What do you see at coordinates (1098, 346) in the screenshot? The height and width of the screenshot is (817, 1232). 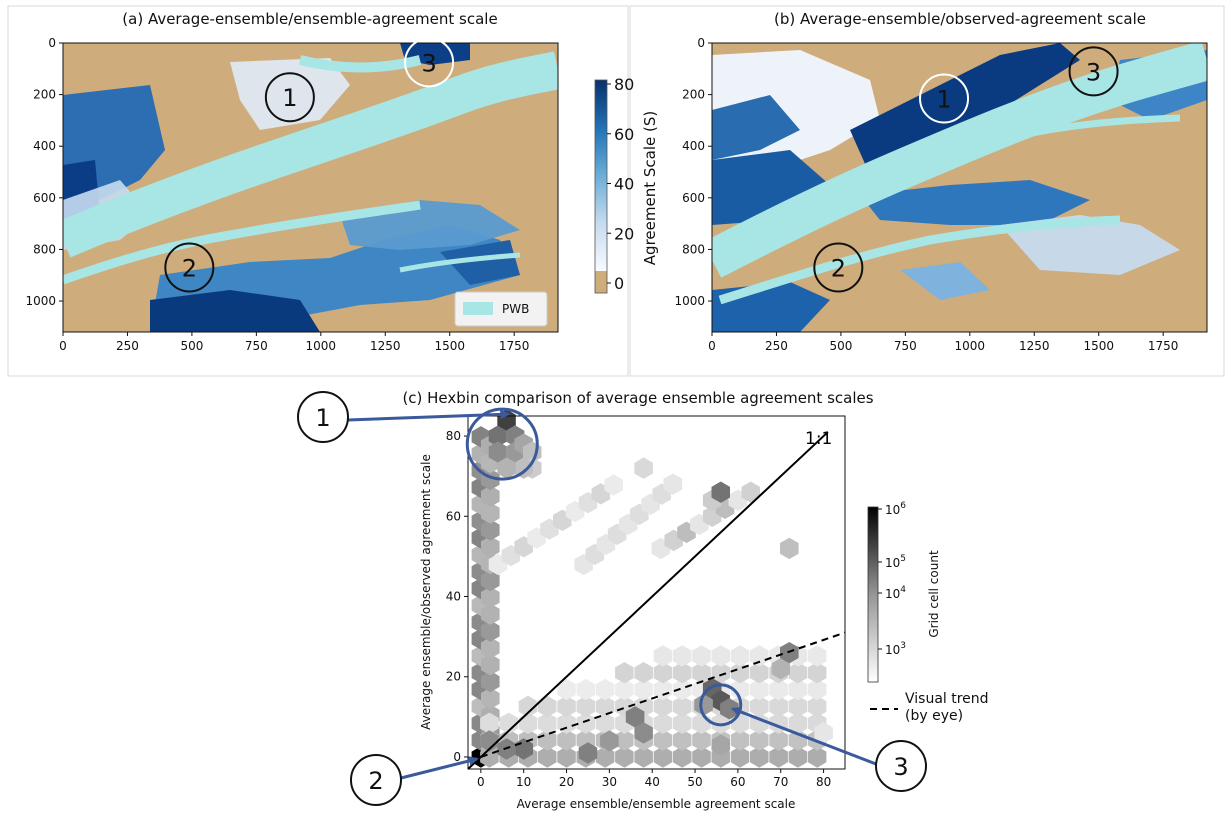 I see `x-tick-label: 1500` at bounding box center [1098, 346].